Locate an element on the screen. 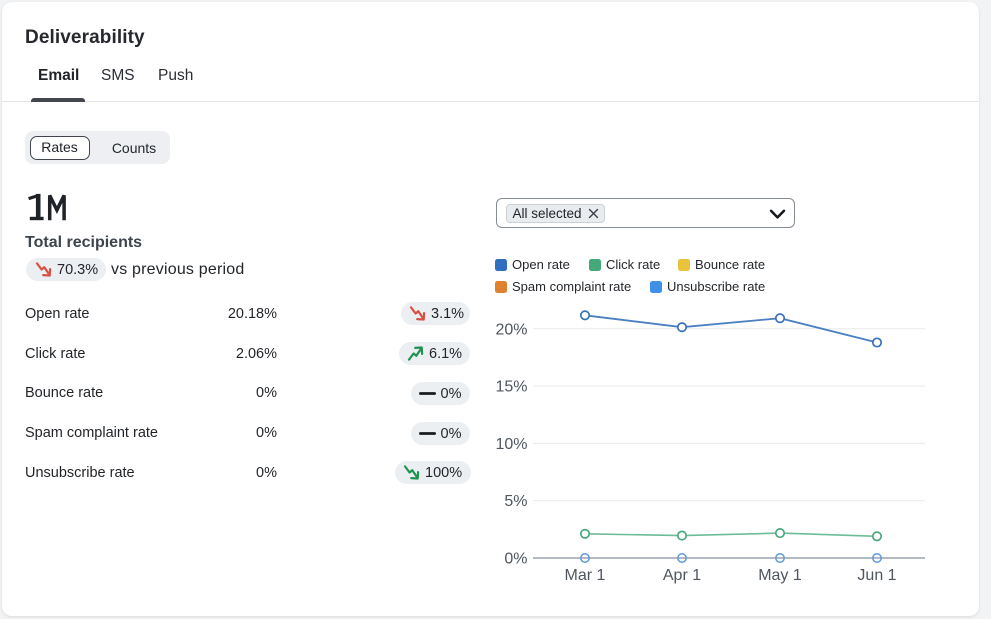  svg-text: Jun 1 is located at coordinates (876, 575).